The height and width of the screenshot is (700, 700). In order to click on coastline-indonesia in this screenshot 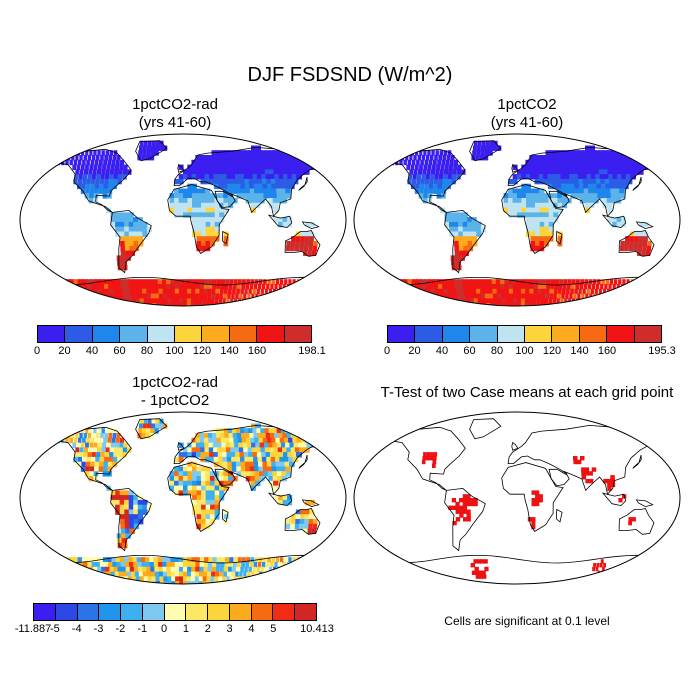, I will do `click(614, 221)`.